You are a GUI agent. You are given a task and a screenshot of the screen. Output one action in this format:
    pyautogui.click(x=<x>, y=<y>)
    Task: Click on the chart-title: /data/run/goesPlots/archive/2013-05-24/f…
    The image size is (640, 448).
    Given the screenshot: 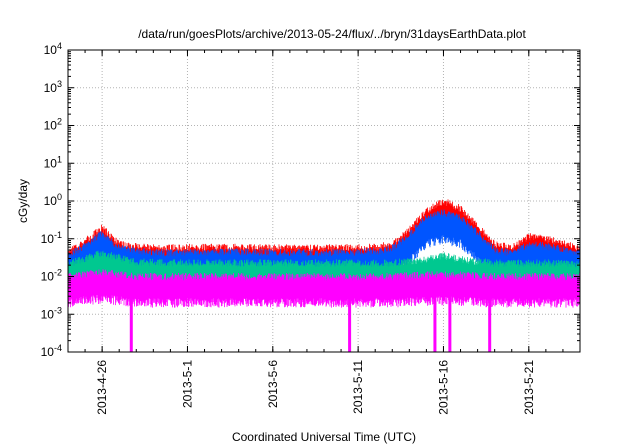 What is the action you would take?
    pyautogui.click(x=332, y=34)
    